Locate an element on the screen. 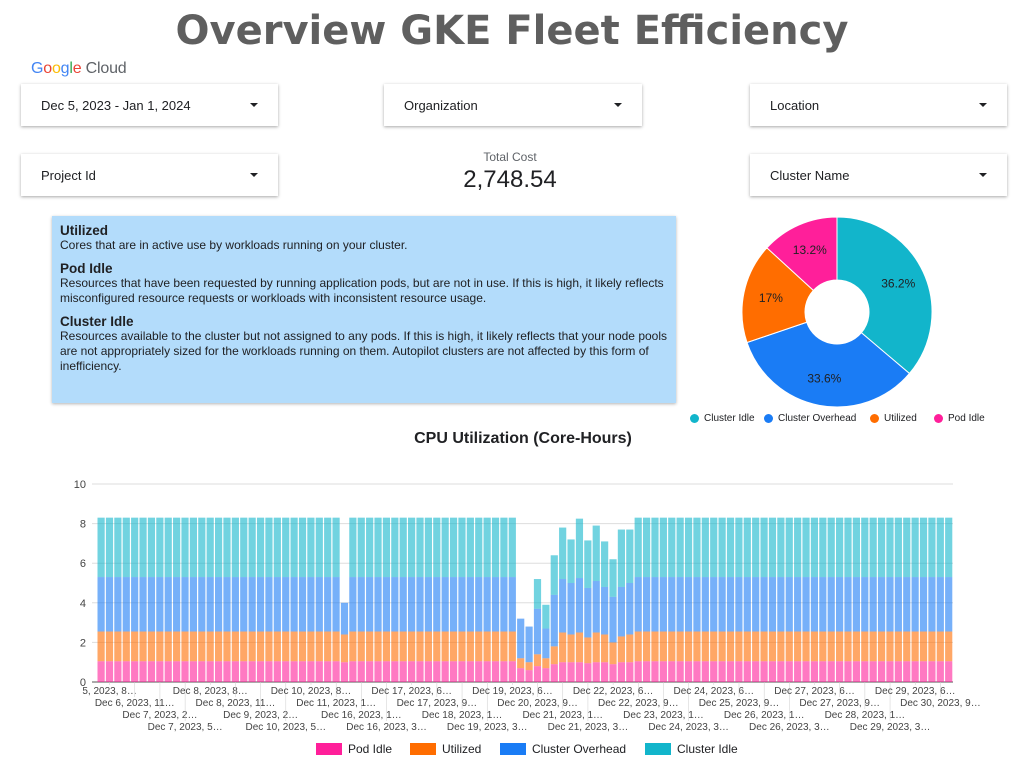  legend-label: Pod Idle is located at coordinates (966, 418).